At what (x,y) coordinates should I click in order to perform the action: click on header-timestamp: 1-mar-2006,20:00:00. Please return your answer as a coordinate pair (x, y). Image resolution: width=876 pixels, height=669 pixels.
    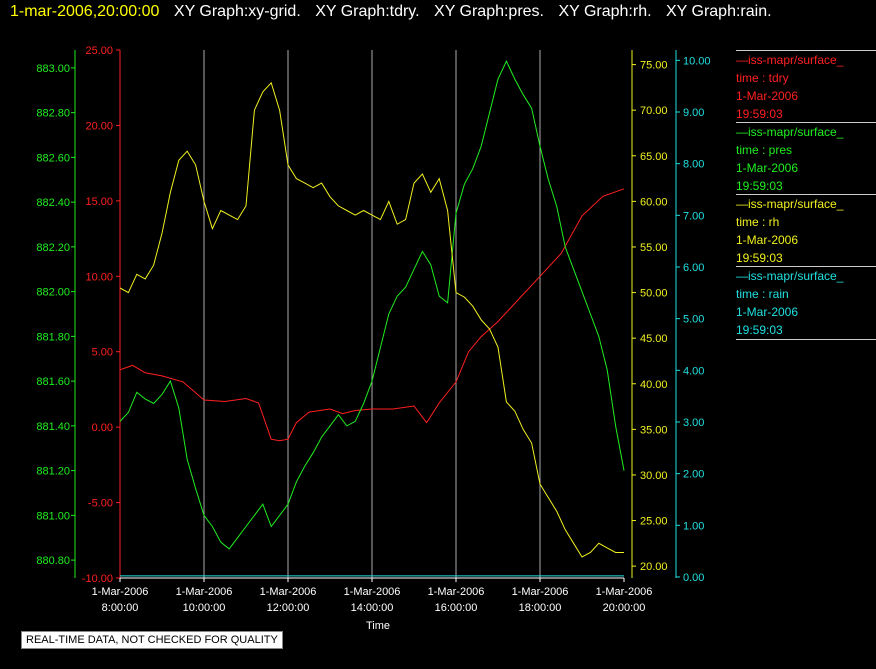
    Looking at the image, I should click on (85, 11).